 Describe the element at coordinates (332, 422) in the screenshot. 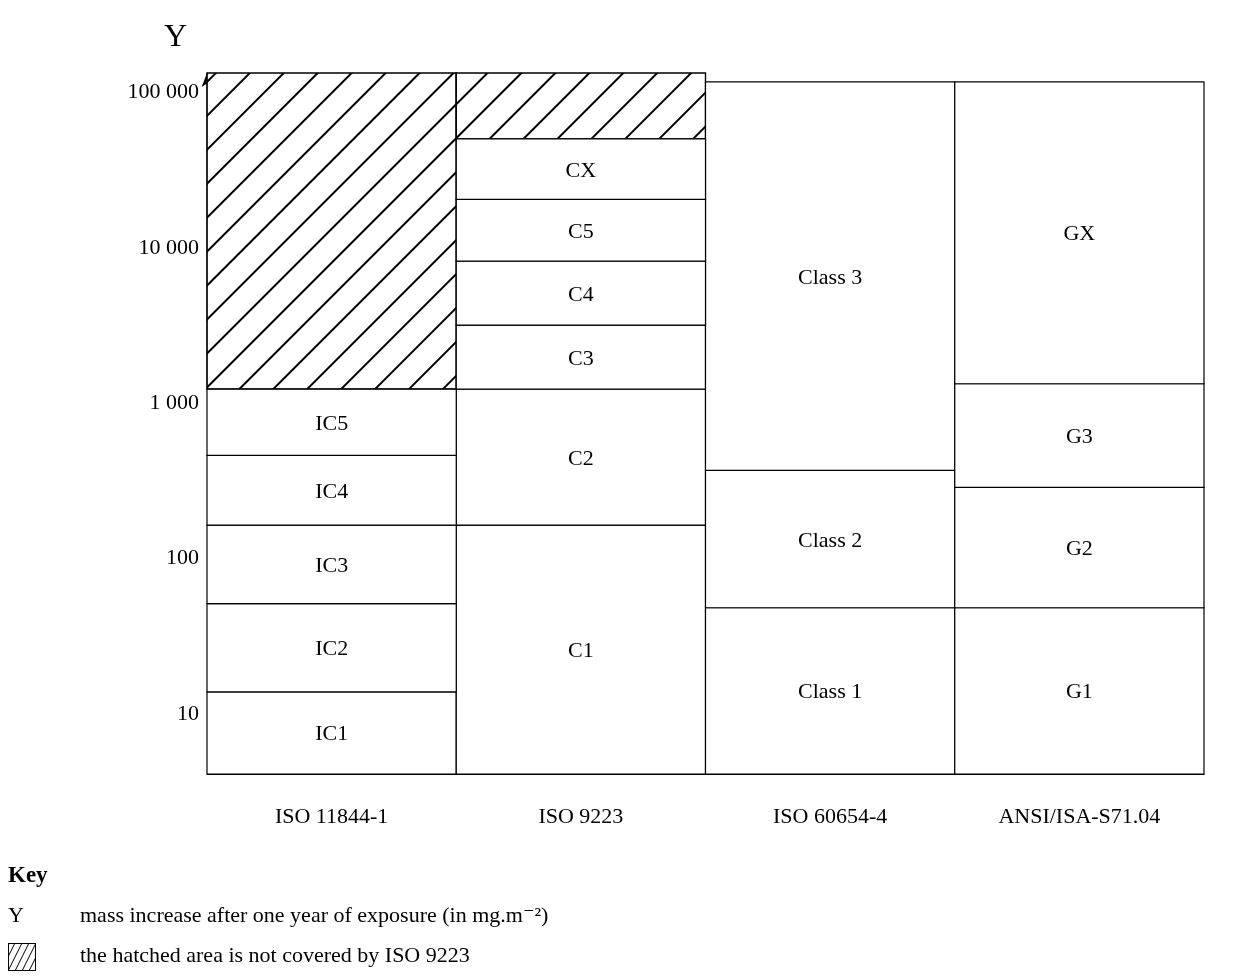

I see `data-label: IC5` at that location.